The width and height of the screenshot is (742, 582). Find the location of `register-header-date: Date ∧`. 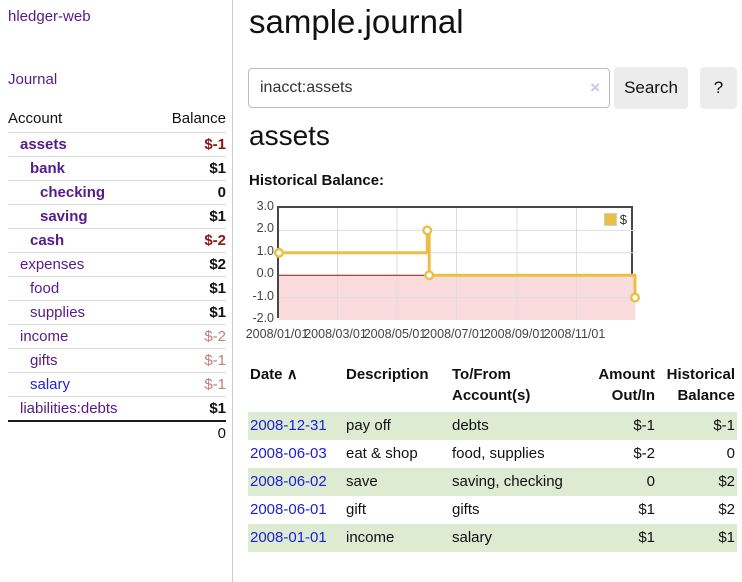

register-header-date: Date ∧ is located at coordinates (274, 374).